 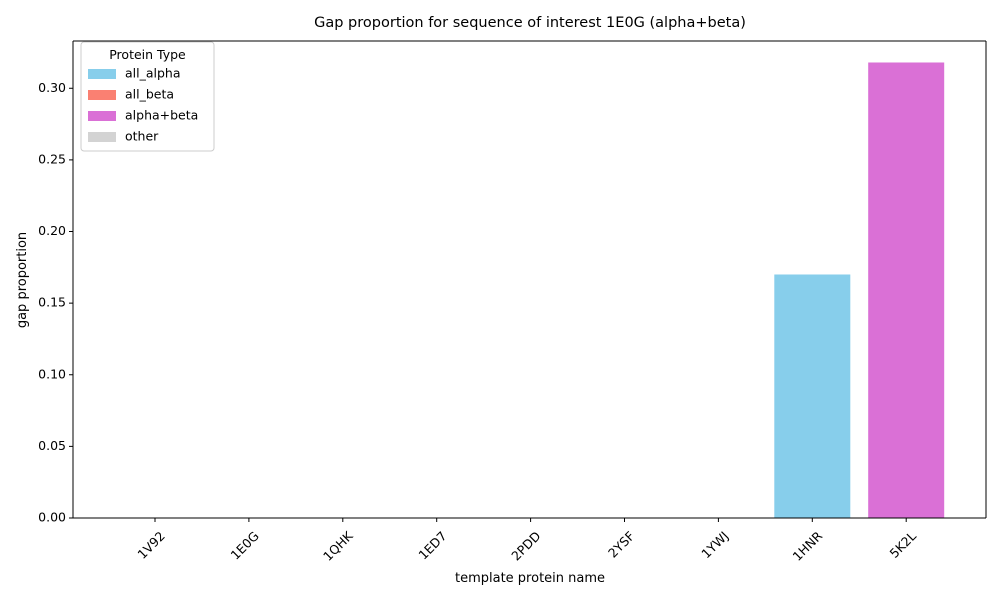 What do you see at coordinates (525, 545) in the screenshot?
I see `x-tick-label: 2PDD` at bounding box center [525, 545].